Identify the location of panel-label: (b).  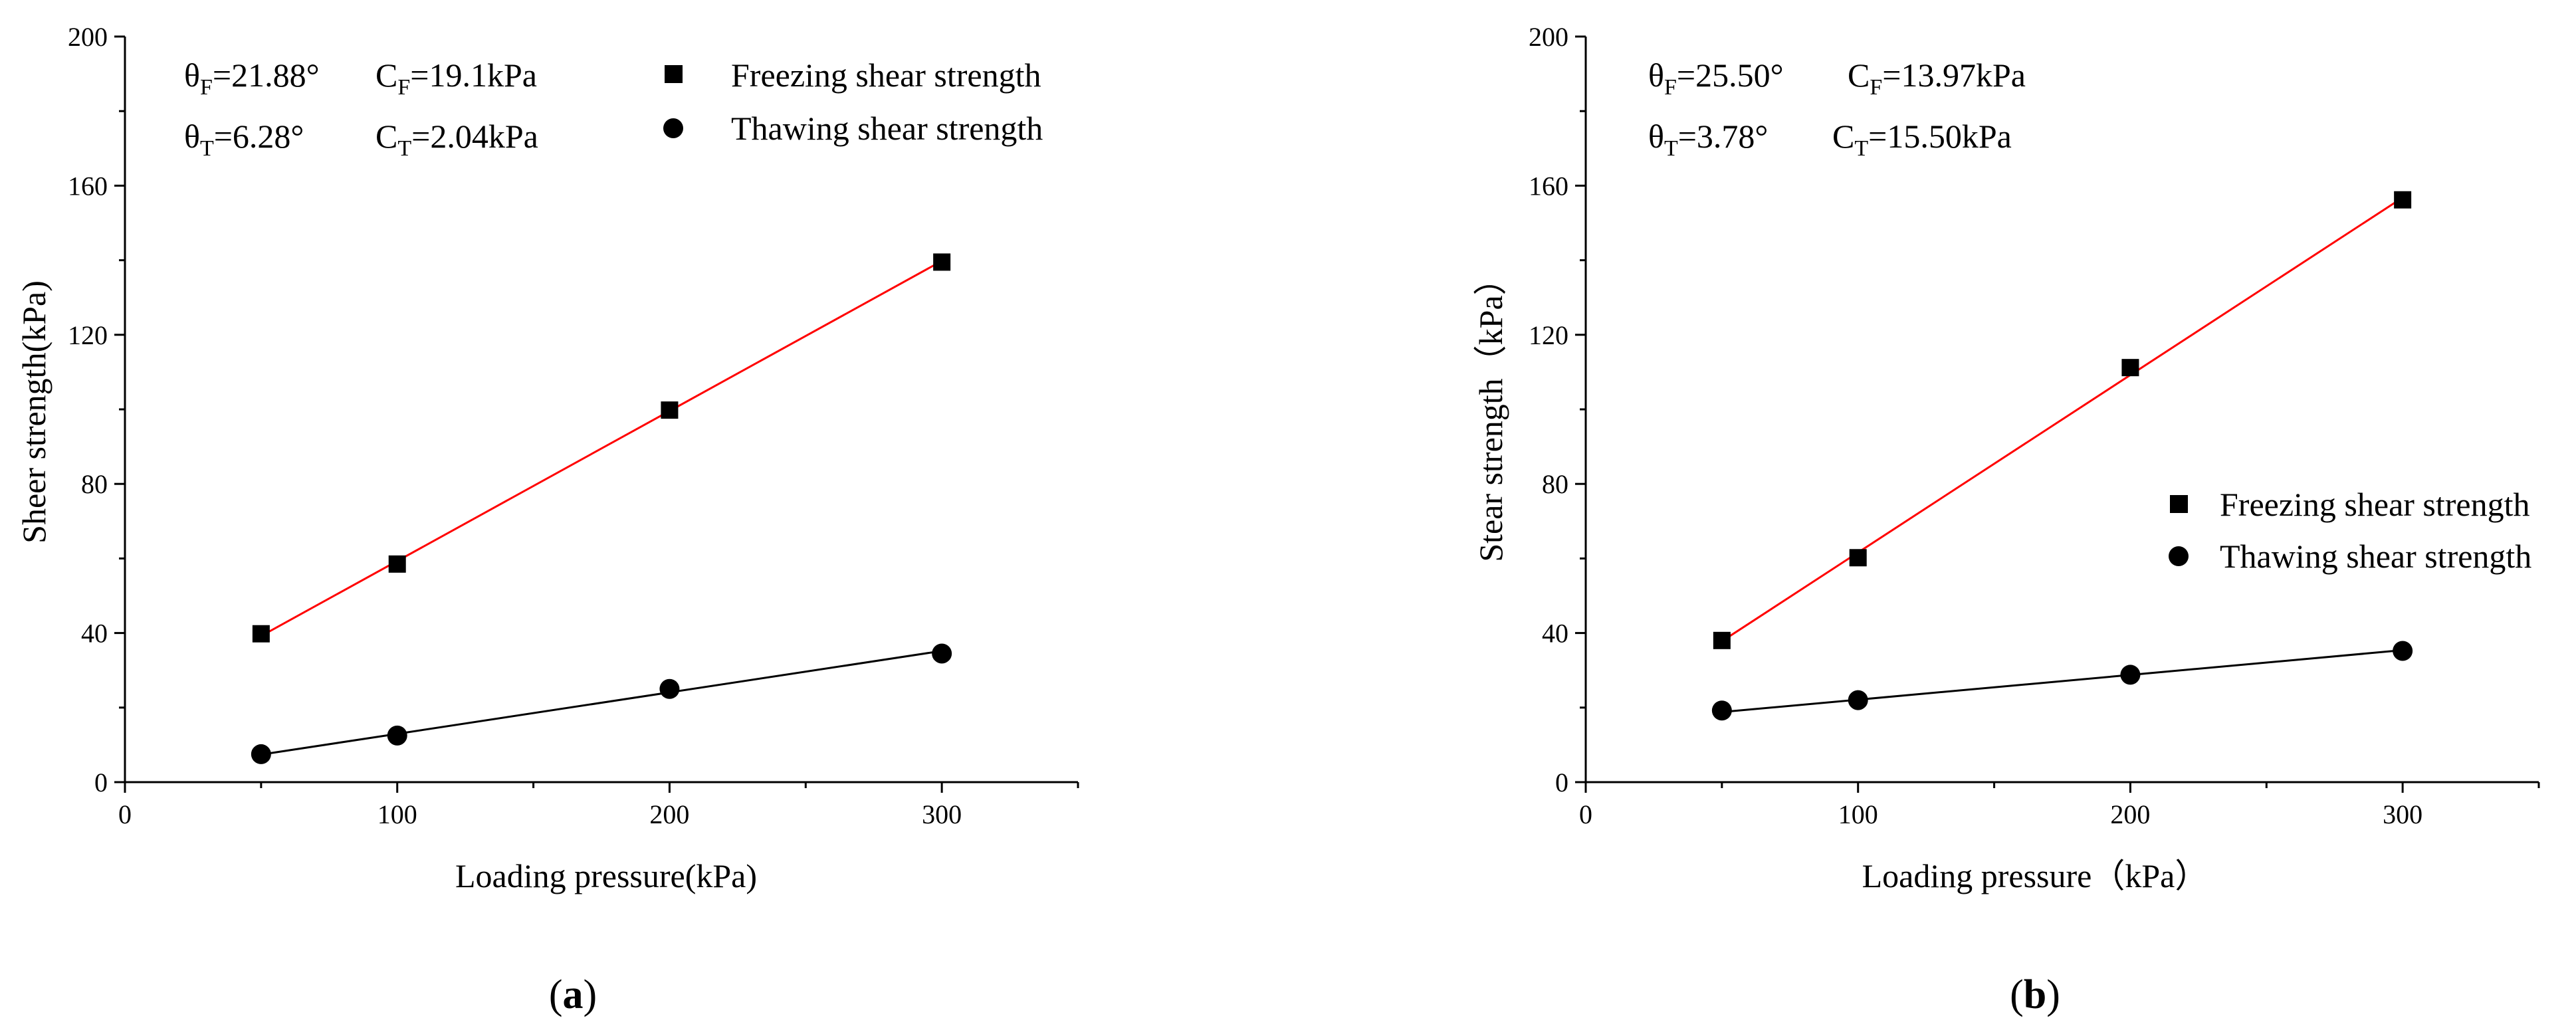
(2035, 994).